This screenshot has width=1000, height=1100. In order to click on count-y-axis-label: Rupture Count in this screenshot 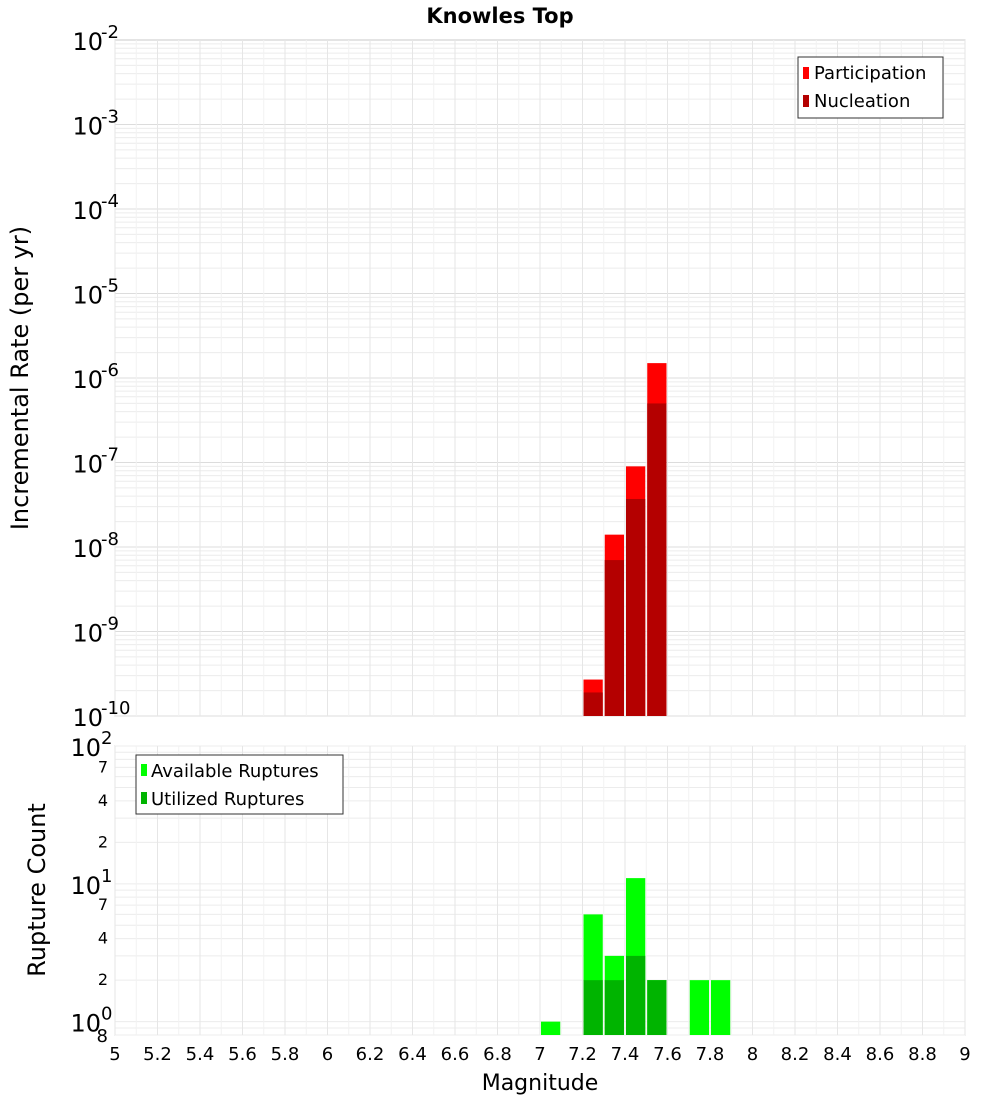, I will do `click(37, 890)`.